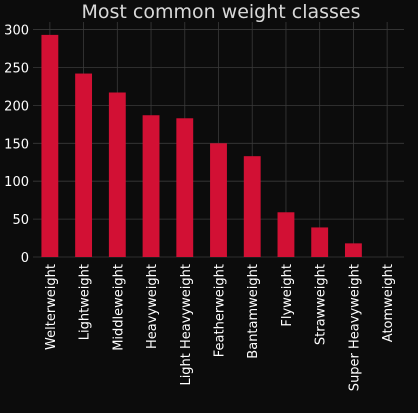 The width and height of the screenshot is (418, 413). I want to click on x-tick-label: Light Heavyweight, so click(186, 325).